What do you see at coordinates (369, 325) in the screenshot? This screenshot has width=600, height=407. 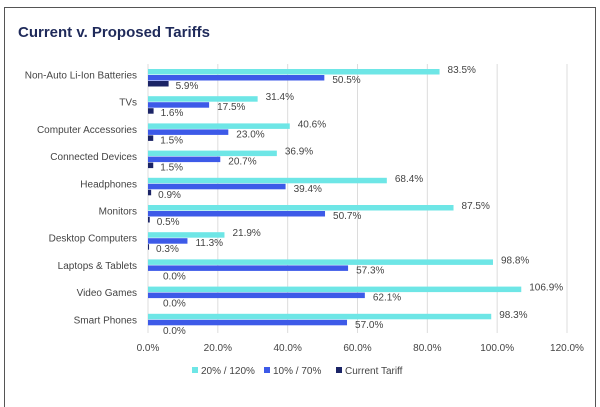 I see `data-label: 57.0%` at bounding box center [369, 325].